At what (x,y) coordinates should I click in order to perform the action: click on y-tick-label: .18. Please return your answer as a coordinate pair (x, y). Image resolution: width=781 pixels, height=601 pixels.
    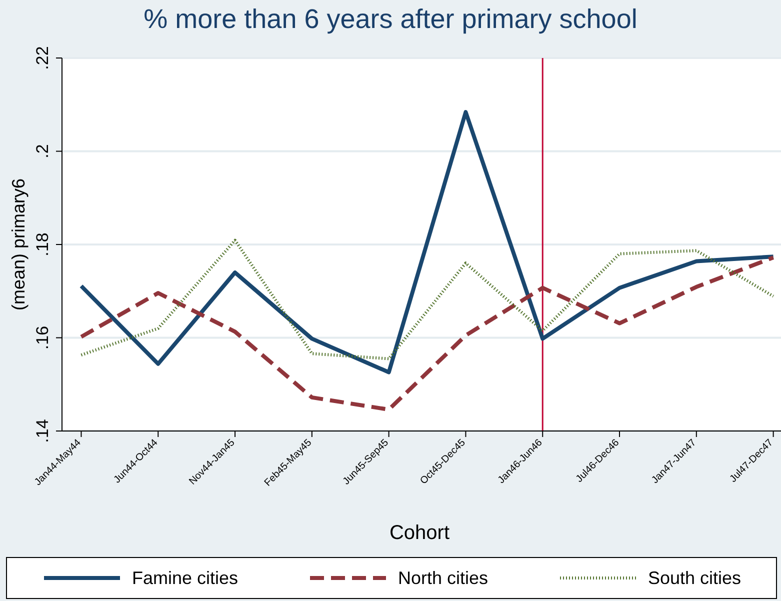
    Looking at the image, I should click on (42, 244).